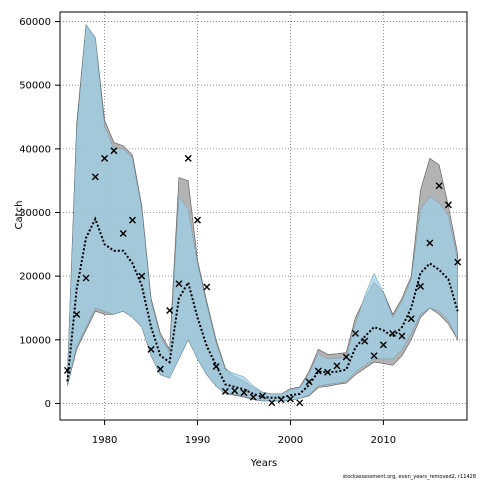 The height and width of the screenshot is (480, 480). What do you see at coordinates (263, 463) in the screenshot?
I see `x-axis-title: Years` at bounding box center [263, 463].